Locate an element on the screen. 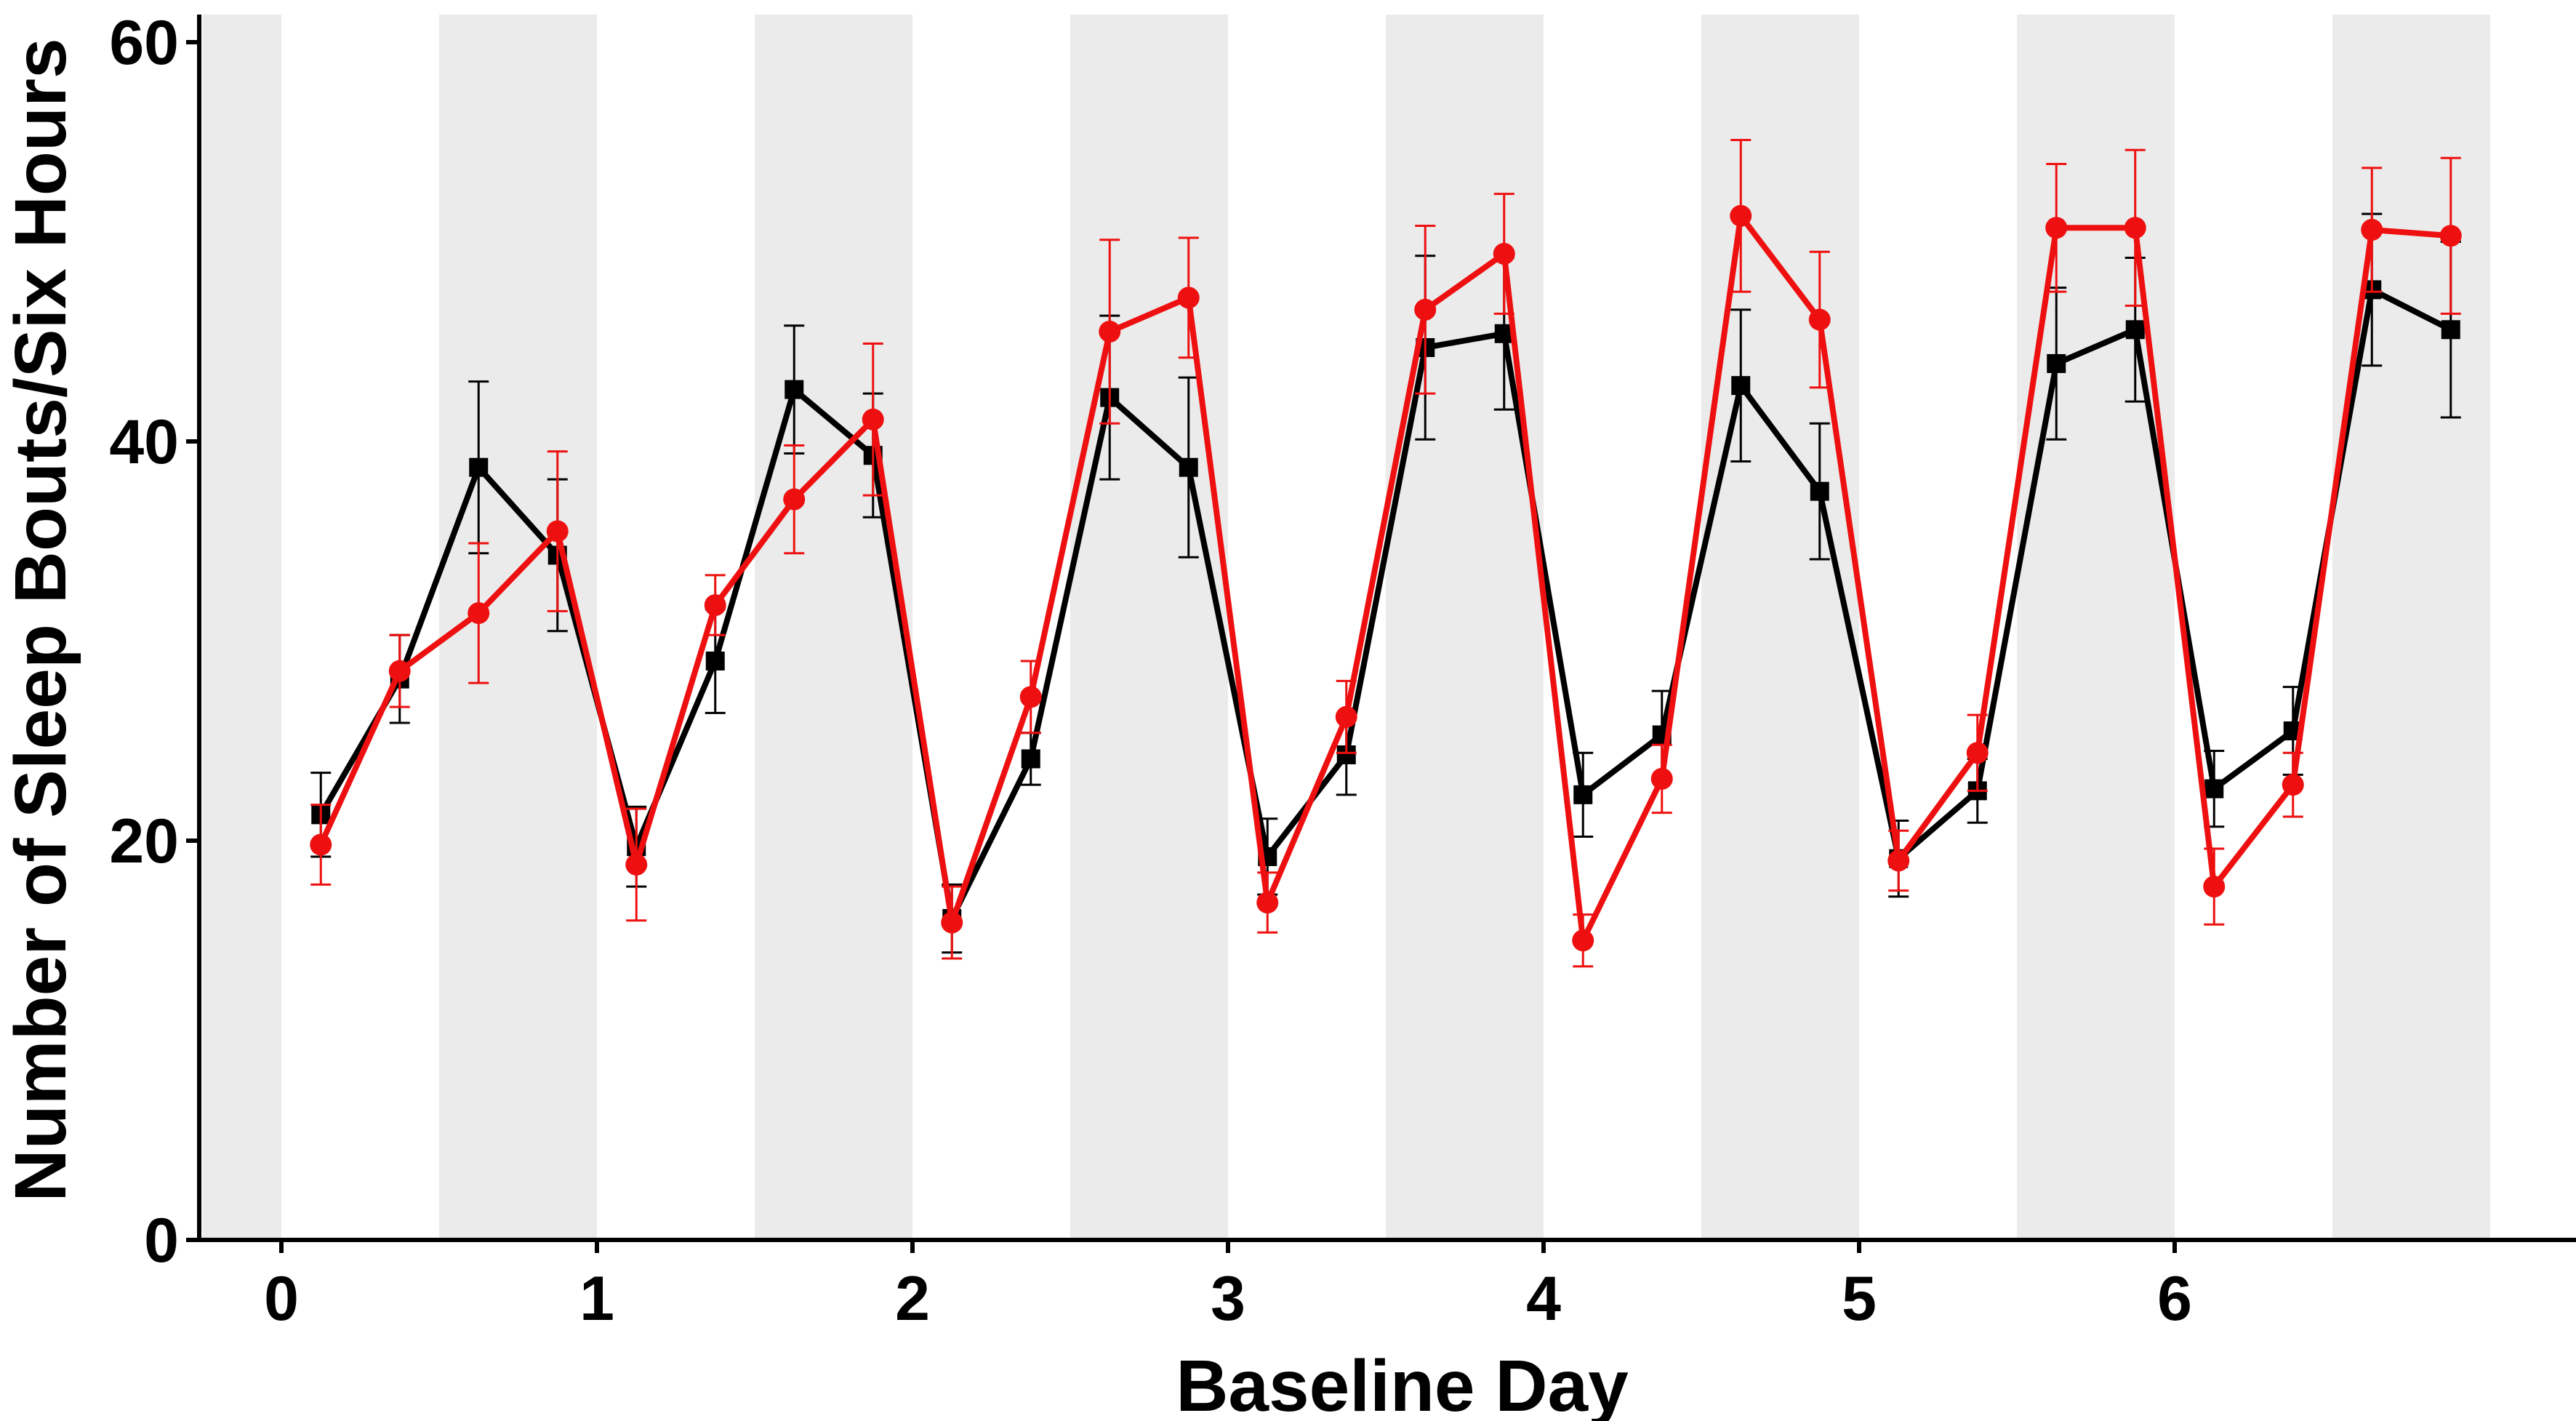 The width and height of the screenshot is (2576, 1421). x-tick-label: 0 is located at coordinates (281, 1299).